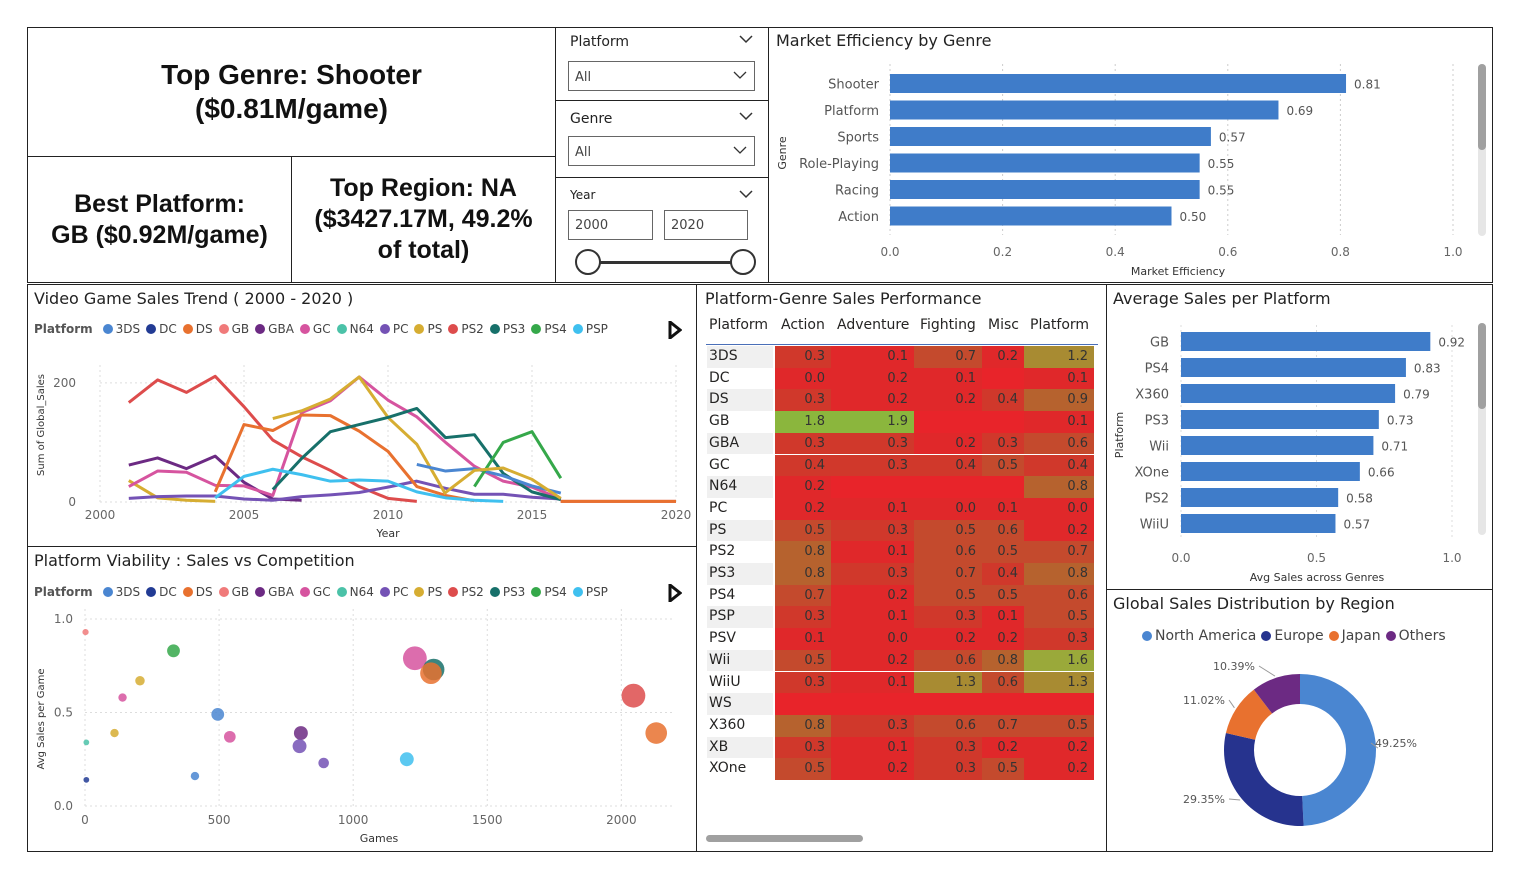 The image size is (1516, 872). What do you see at coordinates (661, 76) in the screenshot?
I see `platform-dropdown: All` at bounding box center [661, 76].